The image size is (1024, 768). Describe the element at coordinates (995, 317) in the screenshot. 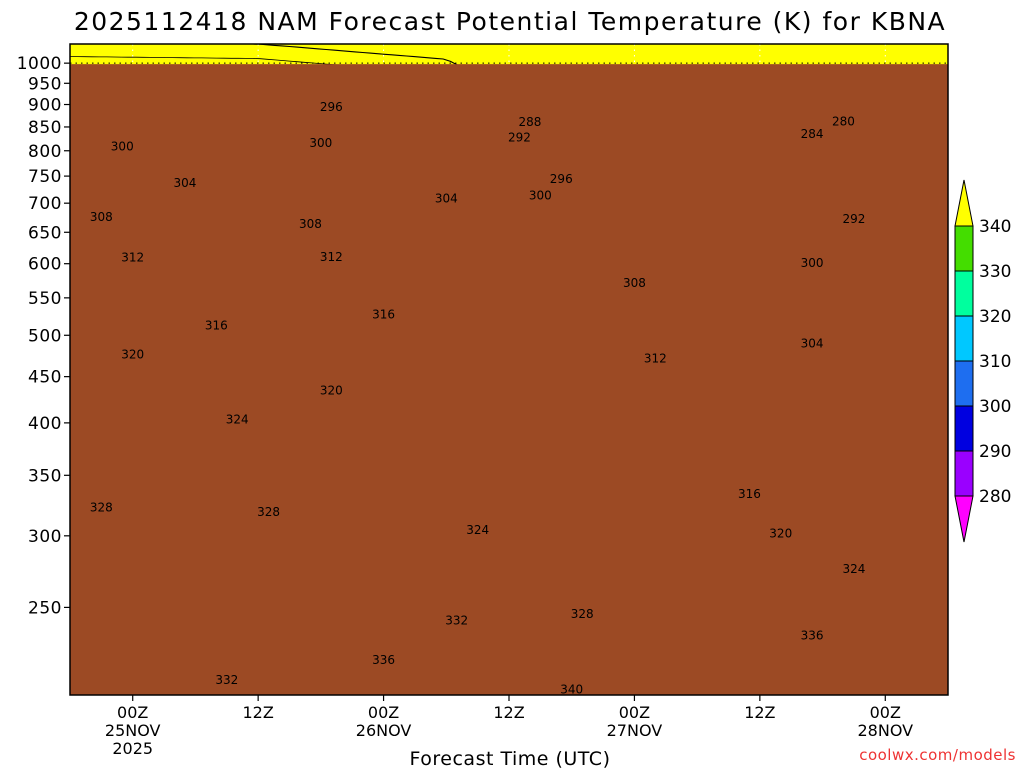

I see `colorbar-label: 320` at that location.